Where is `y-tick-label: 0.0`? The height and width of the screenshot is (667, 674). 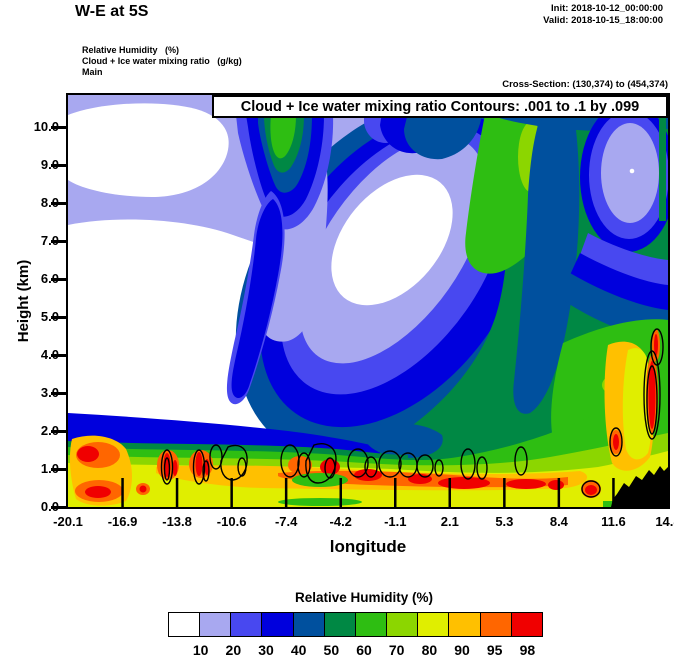
y-tick-label: 0.0 is located at coordinates (49, 506).